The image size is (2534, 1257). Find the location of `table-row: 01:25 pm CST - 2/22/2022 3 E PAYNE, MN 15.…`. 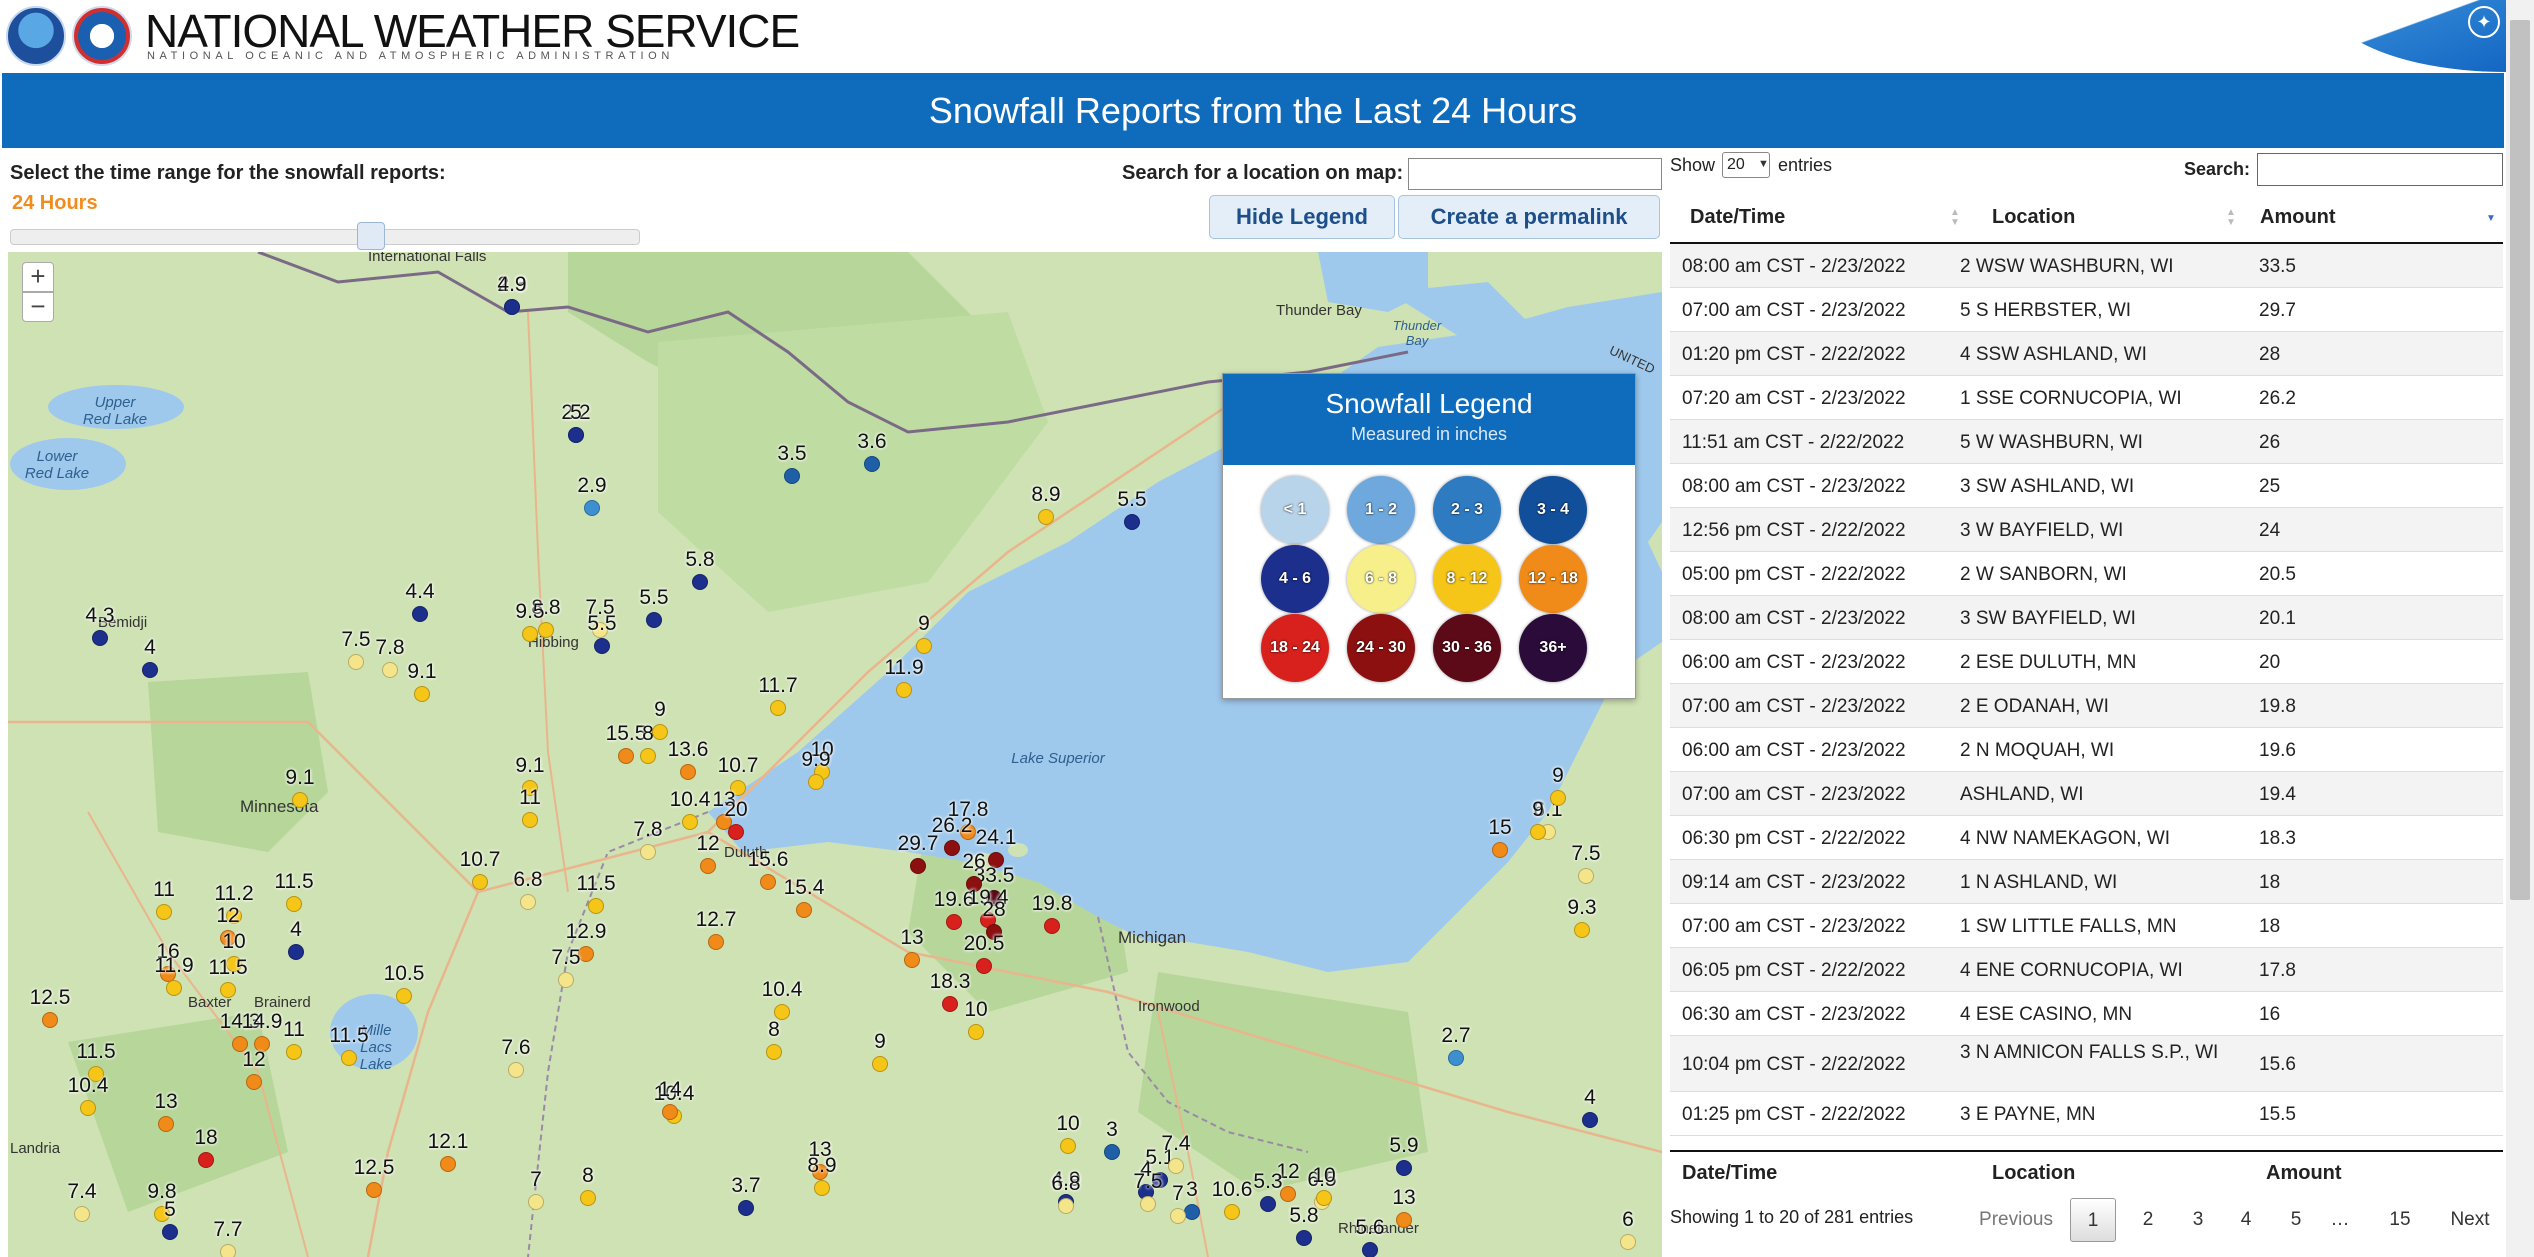

table-row: 01:25 pm CST - 2/22/2022 3 E PAYNE, MN 15.… is located at coordinates (2086, 1114).